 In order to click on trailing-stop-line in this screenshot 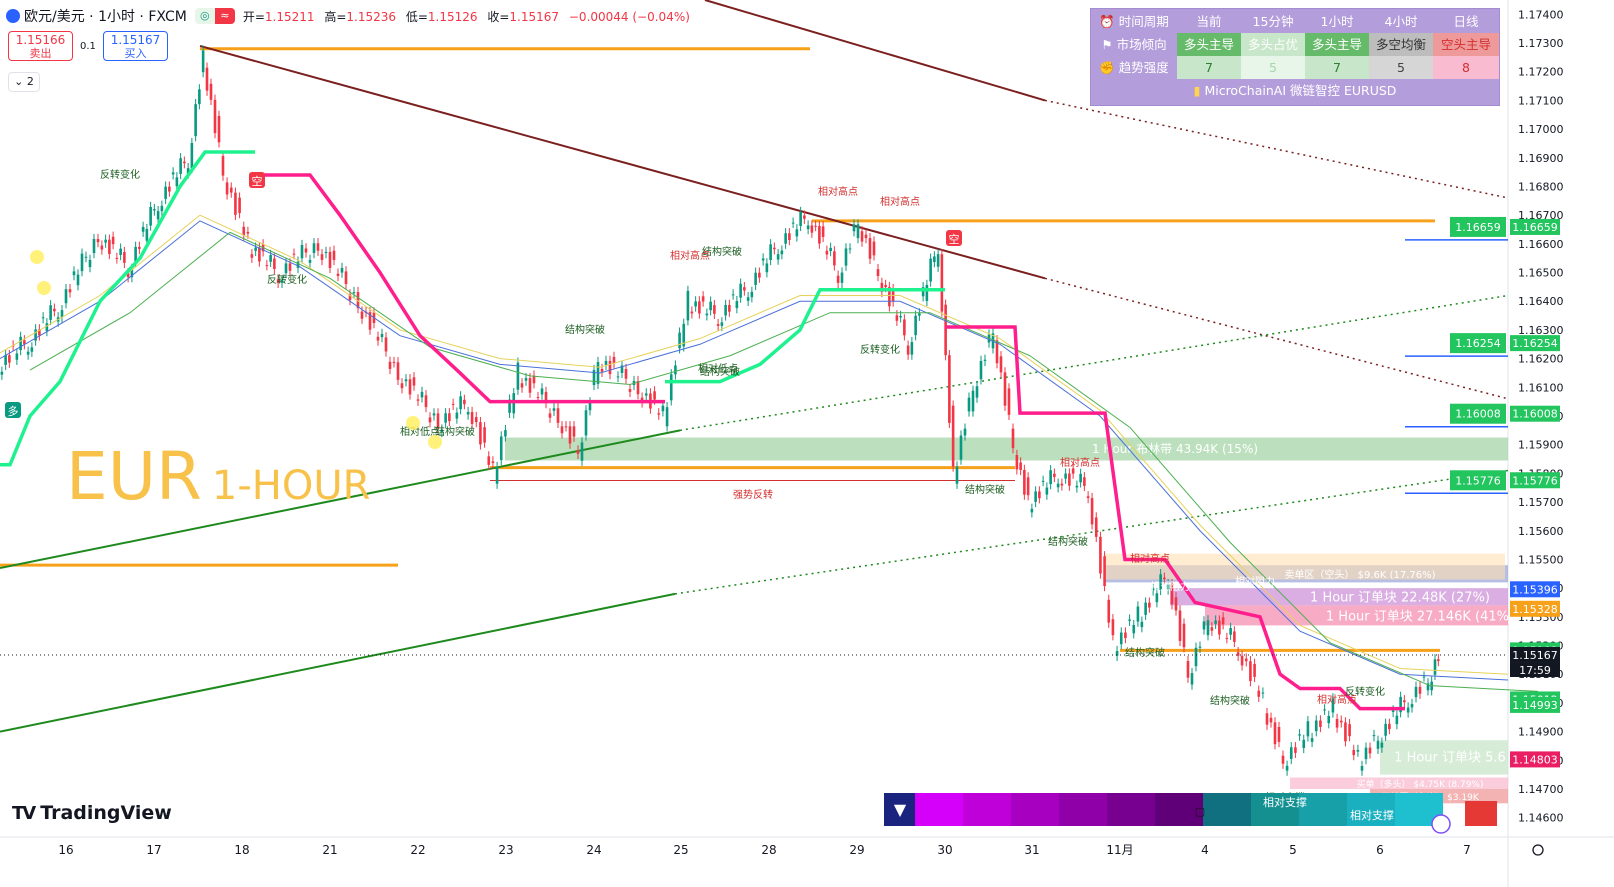, I will do `click(1175, 518)`.